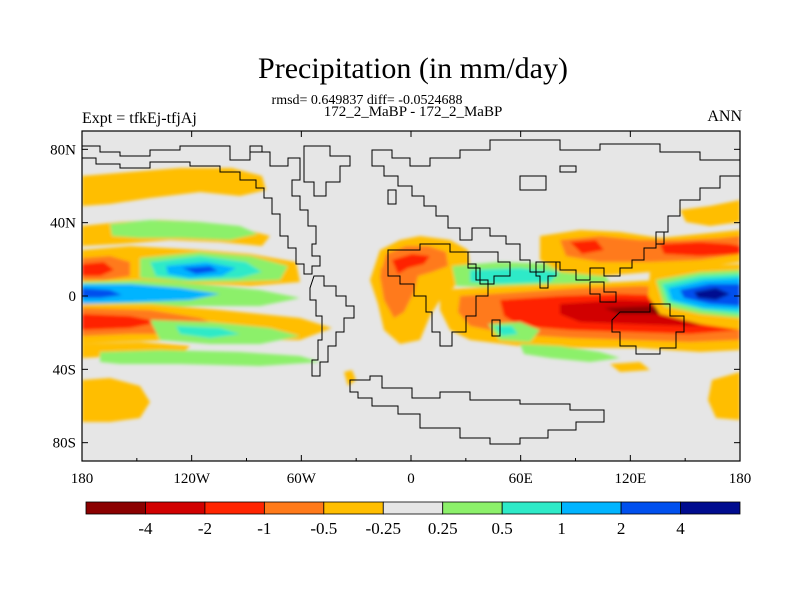  Describe the element at coordinates (327, 171) in the screenshot. I see `coastline-greenland` at that location.